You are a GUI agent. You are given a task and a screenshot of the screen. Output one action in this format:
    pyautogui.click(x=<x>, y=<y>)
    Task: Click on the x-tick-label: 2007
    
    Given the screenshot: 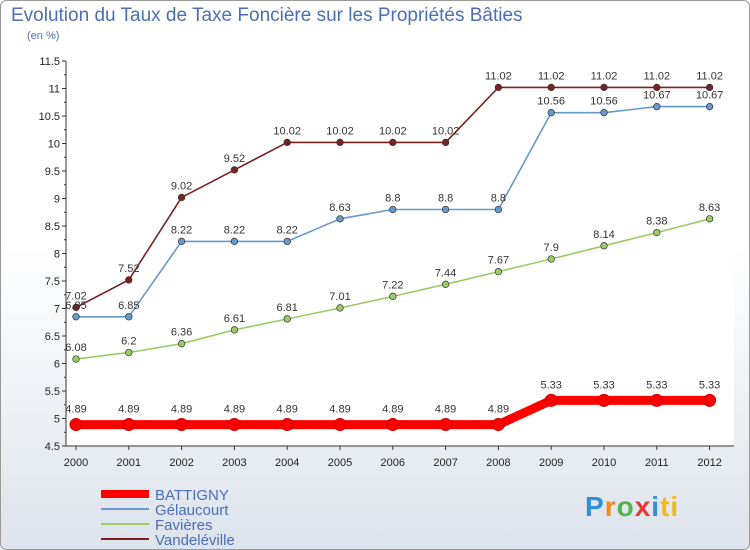 What is the action you would take?
    pyautogui.click(x=445, y=463)
    